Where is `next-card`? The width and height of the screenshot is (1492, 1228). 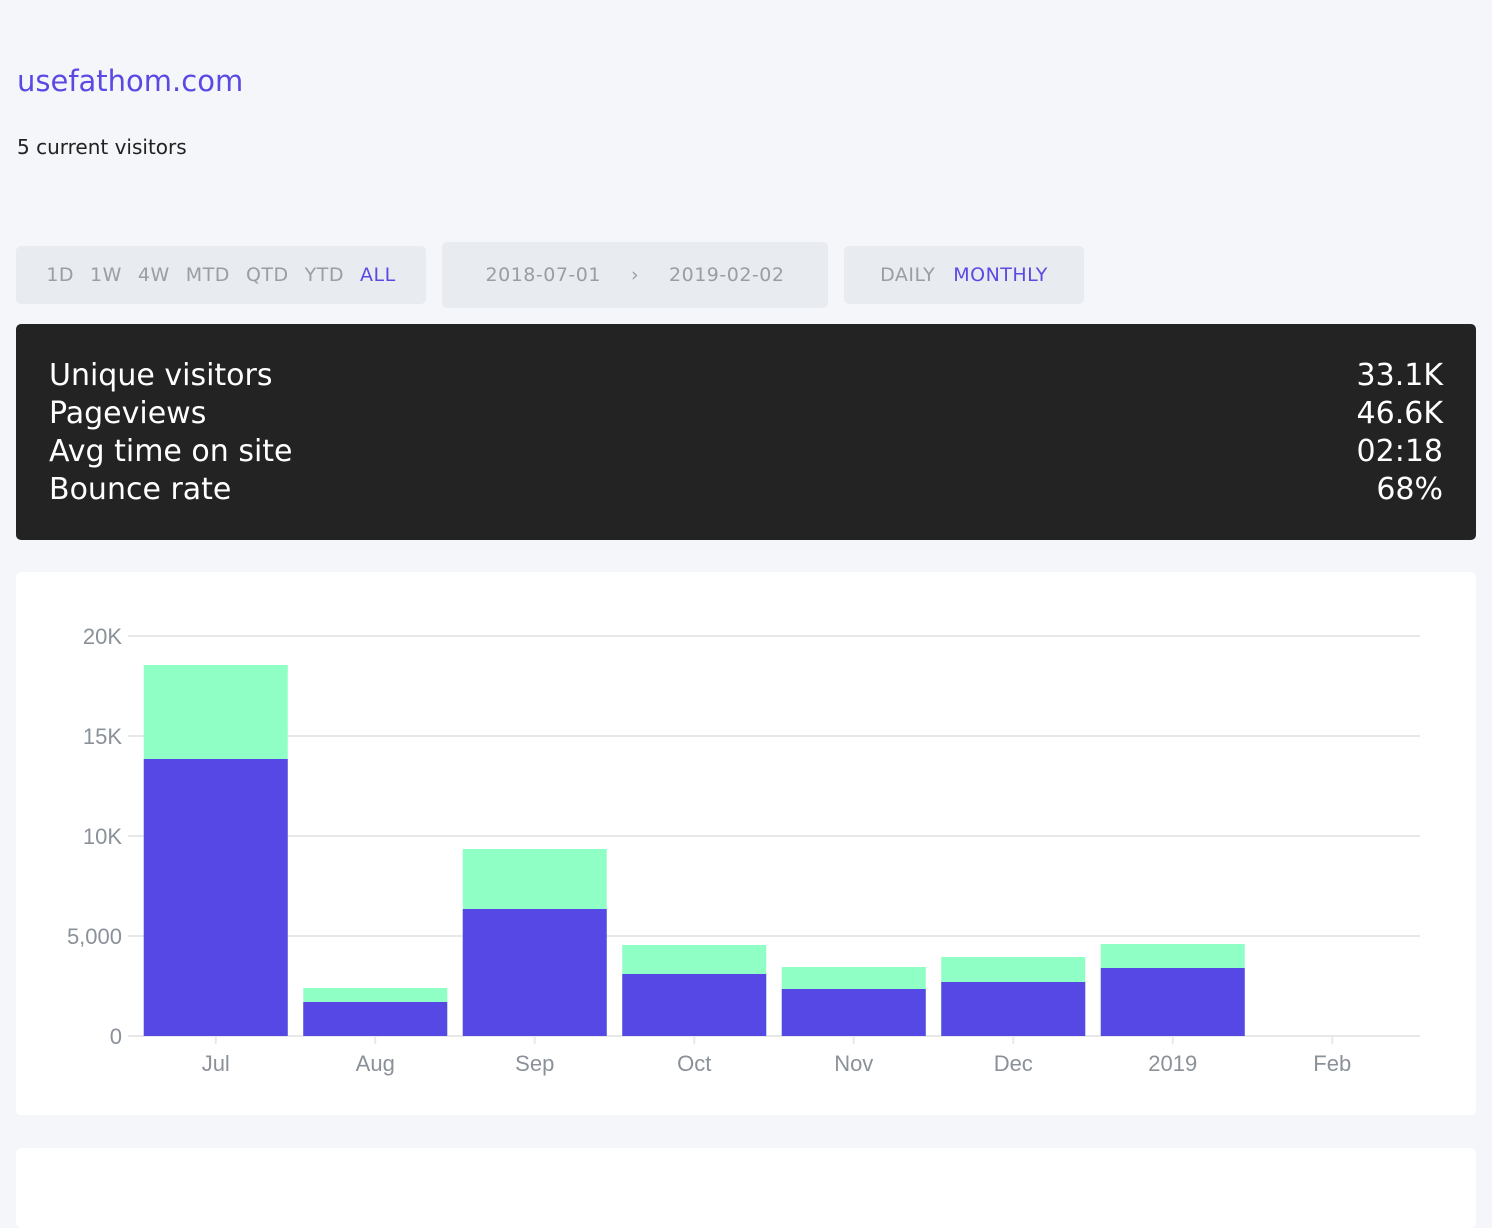 next-card is located at coordinates (746, 1188).